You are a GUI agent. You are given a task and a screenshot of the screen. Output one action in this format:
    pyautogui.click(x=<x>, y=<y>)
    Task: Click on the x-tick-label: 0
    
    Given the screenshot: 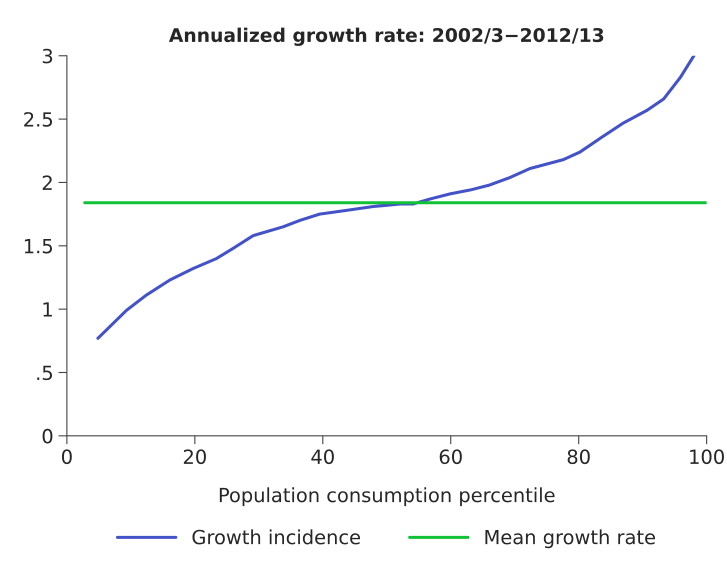 What is the action you would take?
    pyautogui.click(x=67, y=456)
    